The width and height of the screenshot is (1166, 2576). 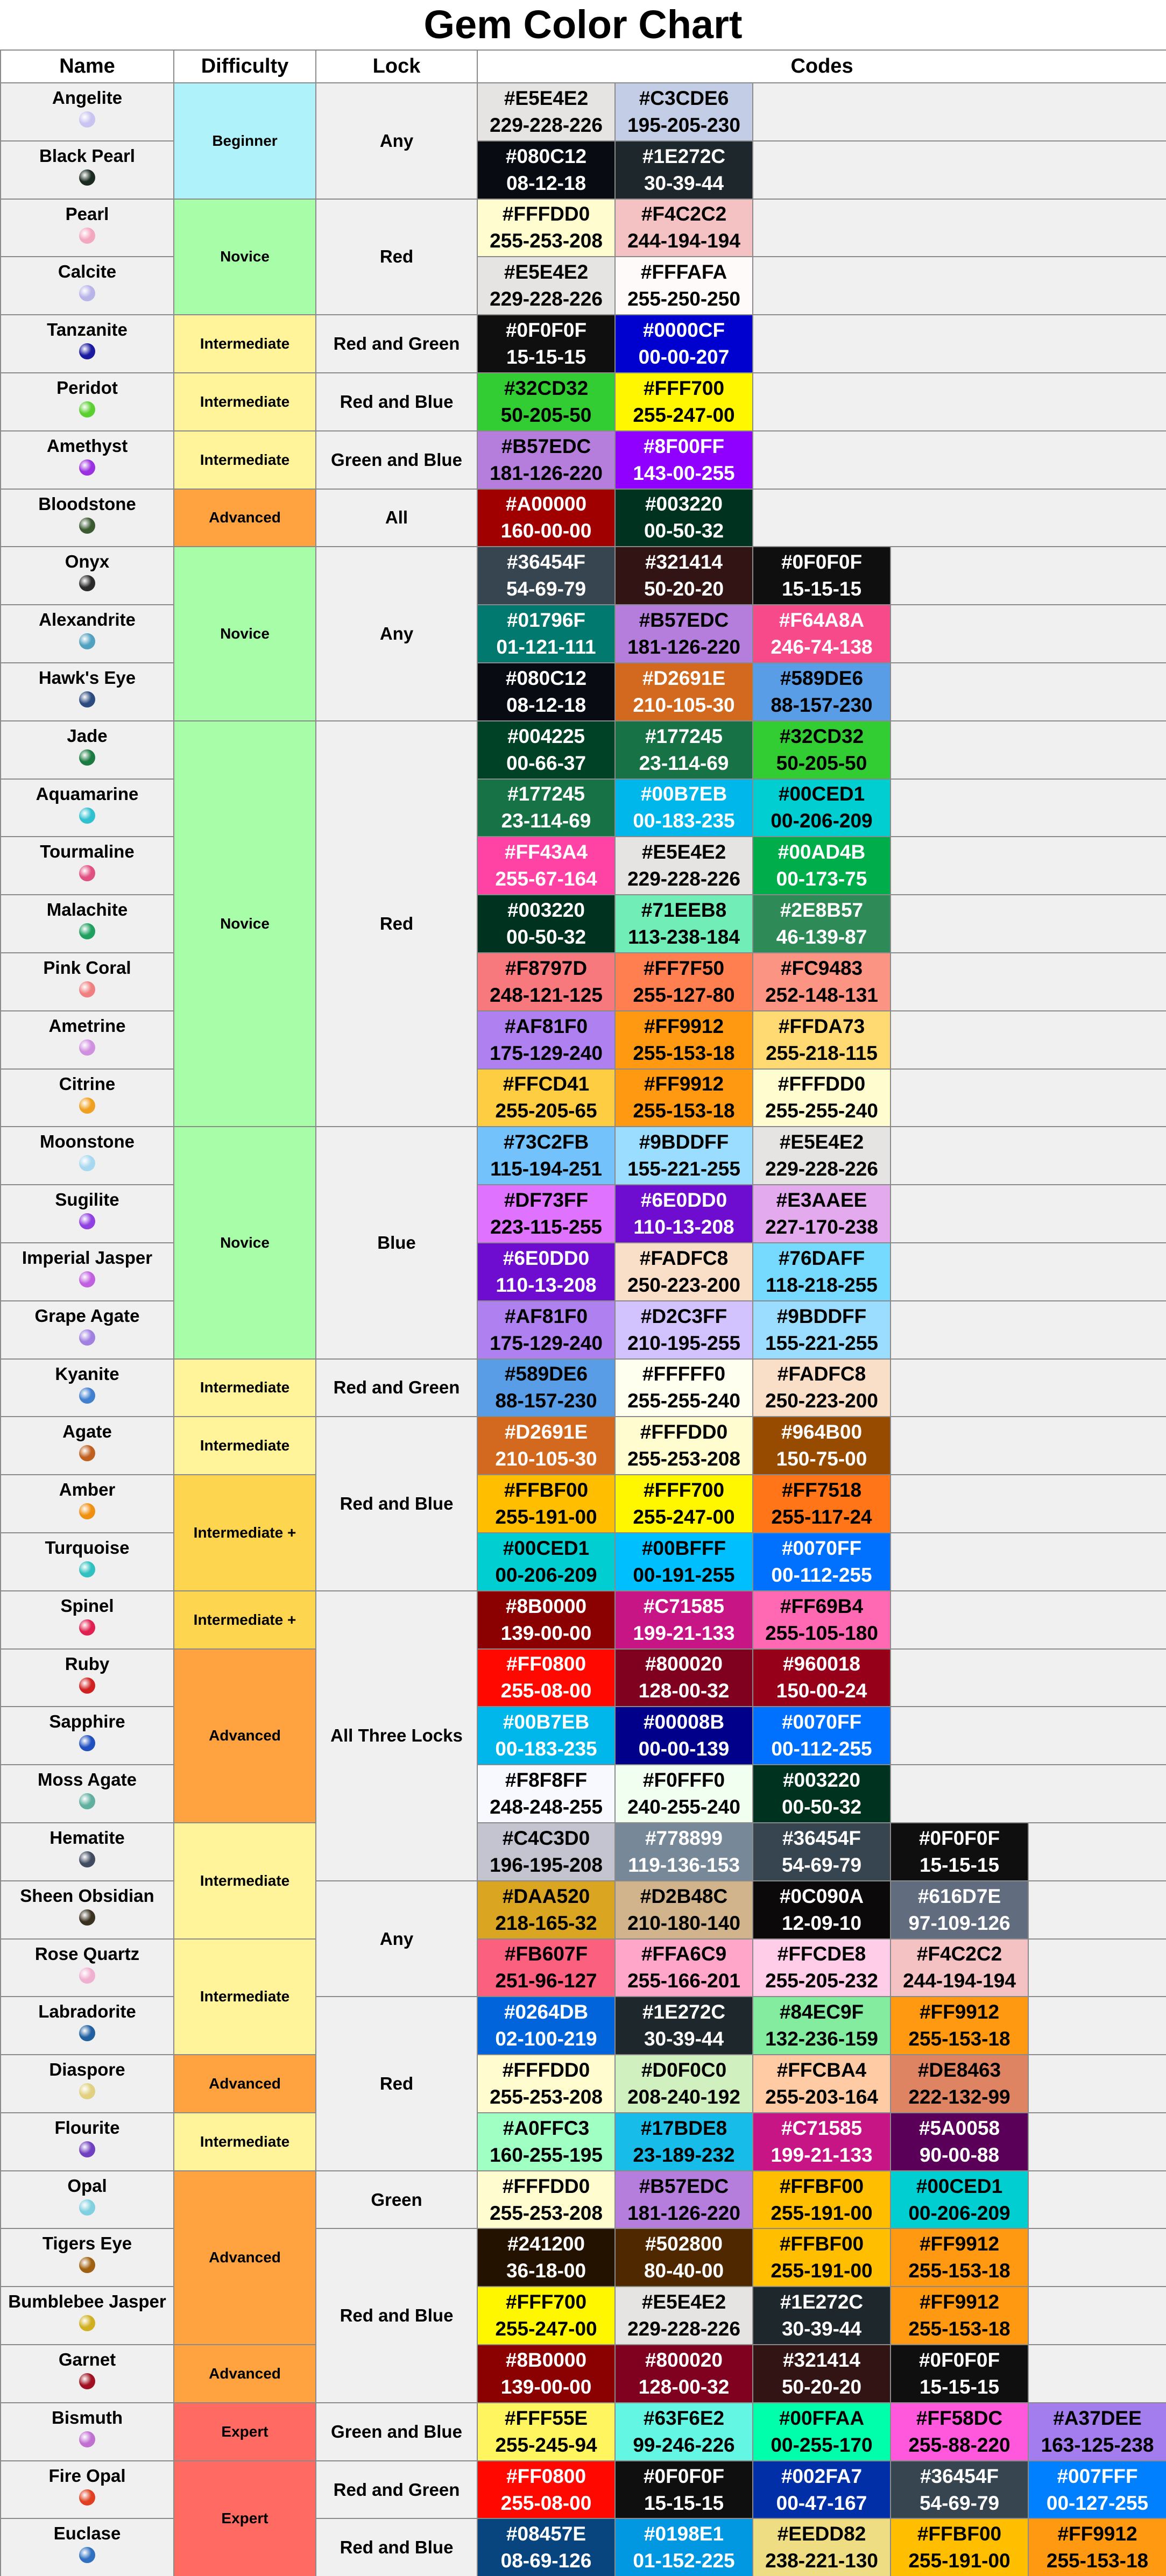 What do you see at coordinates (87, 155) in the screenshot?
I see `gem-name: Black Pearl` at bounding box center [87, 155].